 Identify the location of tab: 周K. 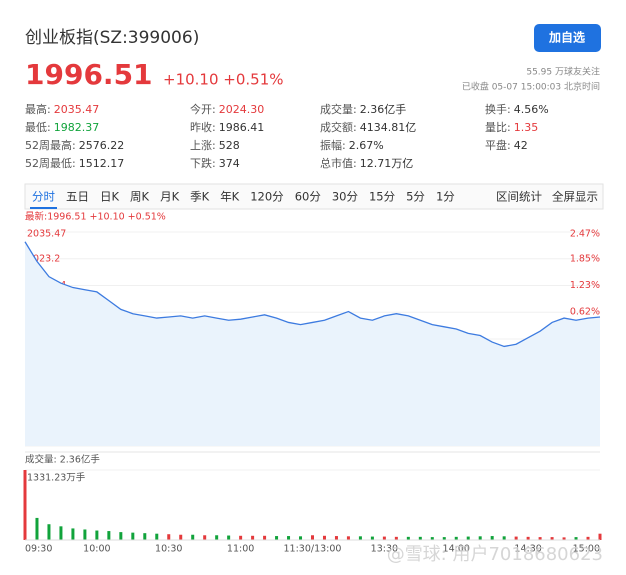
(139, 197).